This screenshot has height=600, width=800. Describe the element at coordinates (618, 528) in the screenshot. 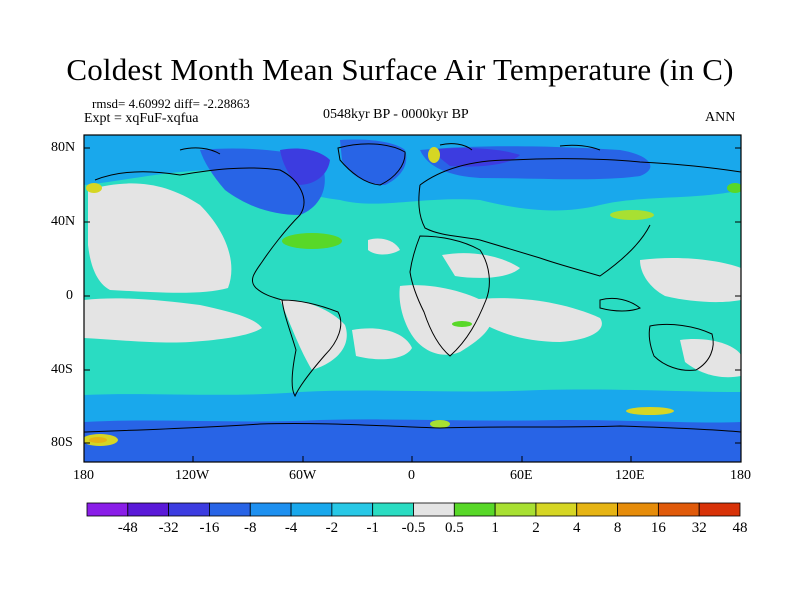

I see `colorbar-label-12: 8` at that location.